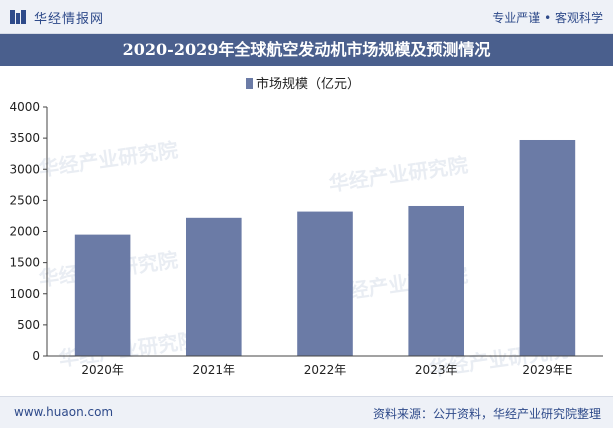 This screenshot has height=428, width=613. Describe the element at coordinates (28, 325) in the screenshot. I see `y-tick-label: 500` at that location.